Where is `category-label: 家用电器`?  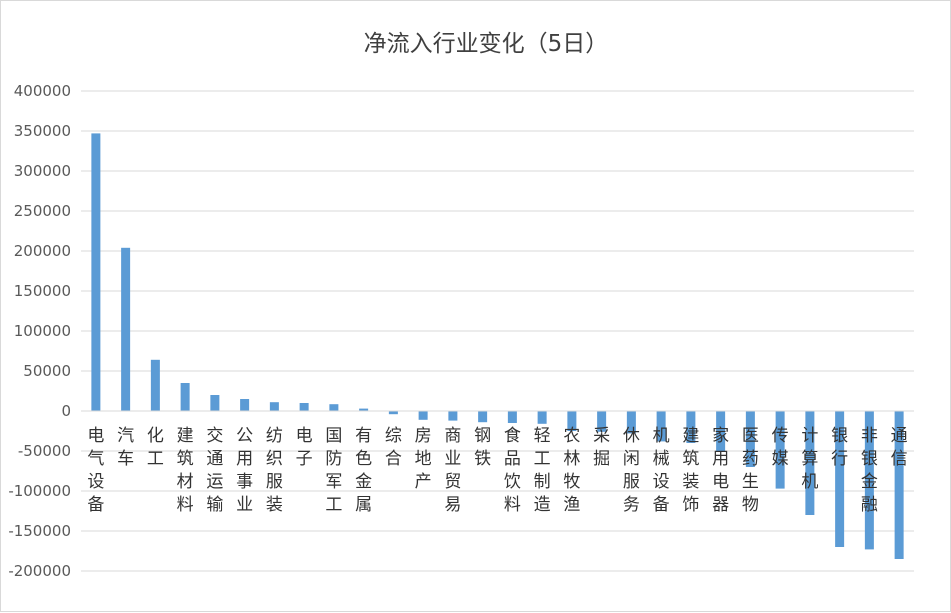 category-label: 家用电器 is located at coordinates (720, 470).